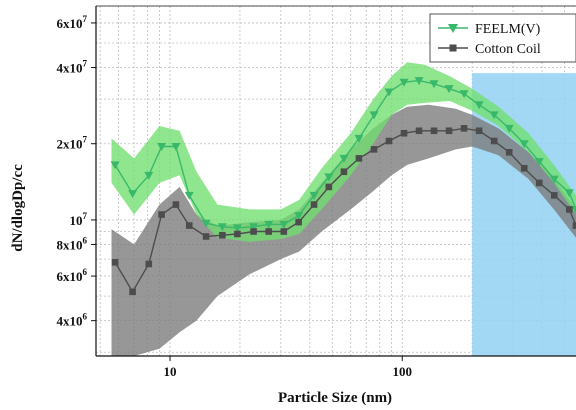 This screenshot has height=410, width=576. What do you see at coordinates (403, 371) in the screenshot?
I see `x-tick-label: 100` at bounding box center [403, 371].